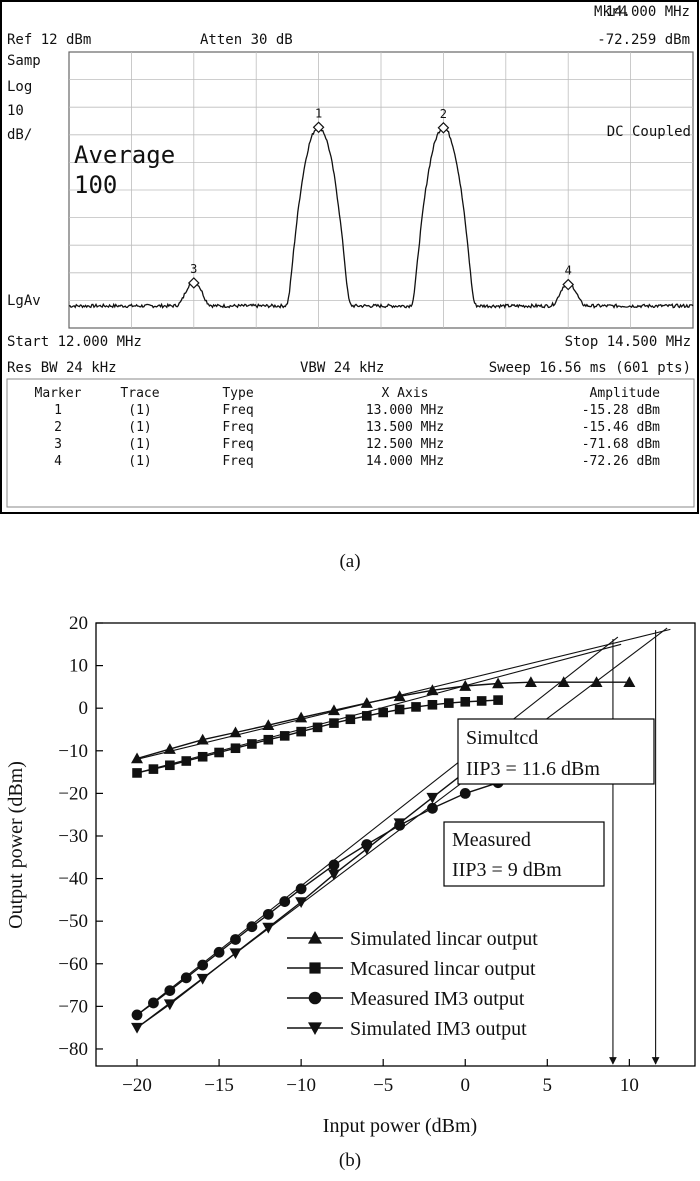 The height and width of the screenshot is (1181, 700). What do you see at coordinates (590, 368) in the screenshot?
I see `sweep-time: Sweep 16.56 ms (601 pts)` at bounding box center [590, 368].